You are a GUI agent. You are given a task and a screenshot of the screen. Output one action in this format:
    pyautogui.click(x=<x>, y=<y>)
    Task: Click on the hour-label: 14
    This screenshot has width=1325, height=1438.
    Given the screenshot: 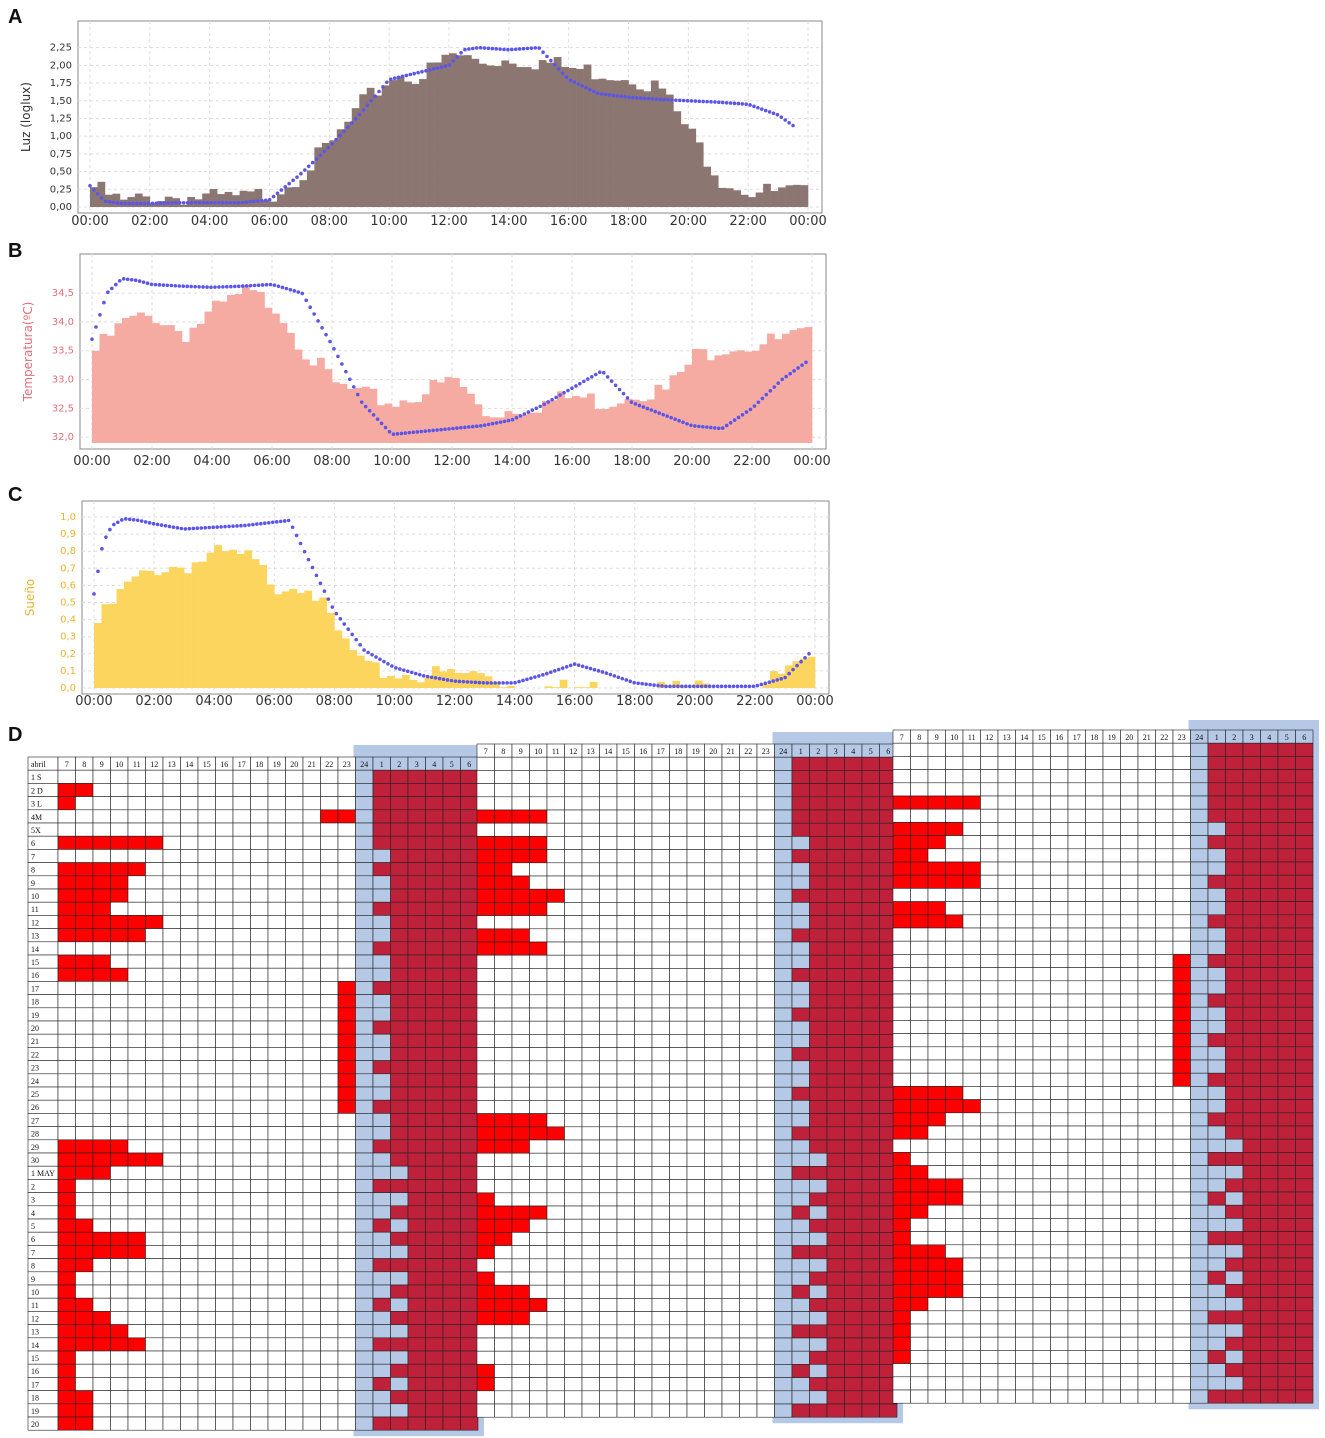 What is the action you would take?
    pyautogui.click(x=189, y=764)
    